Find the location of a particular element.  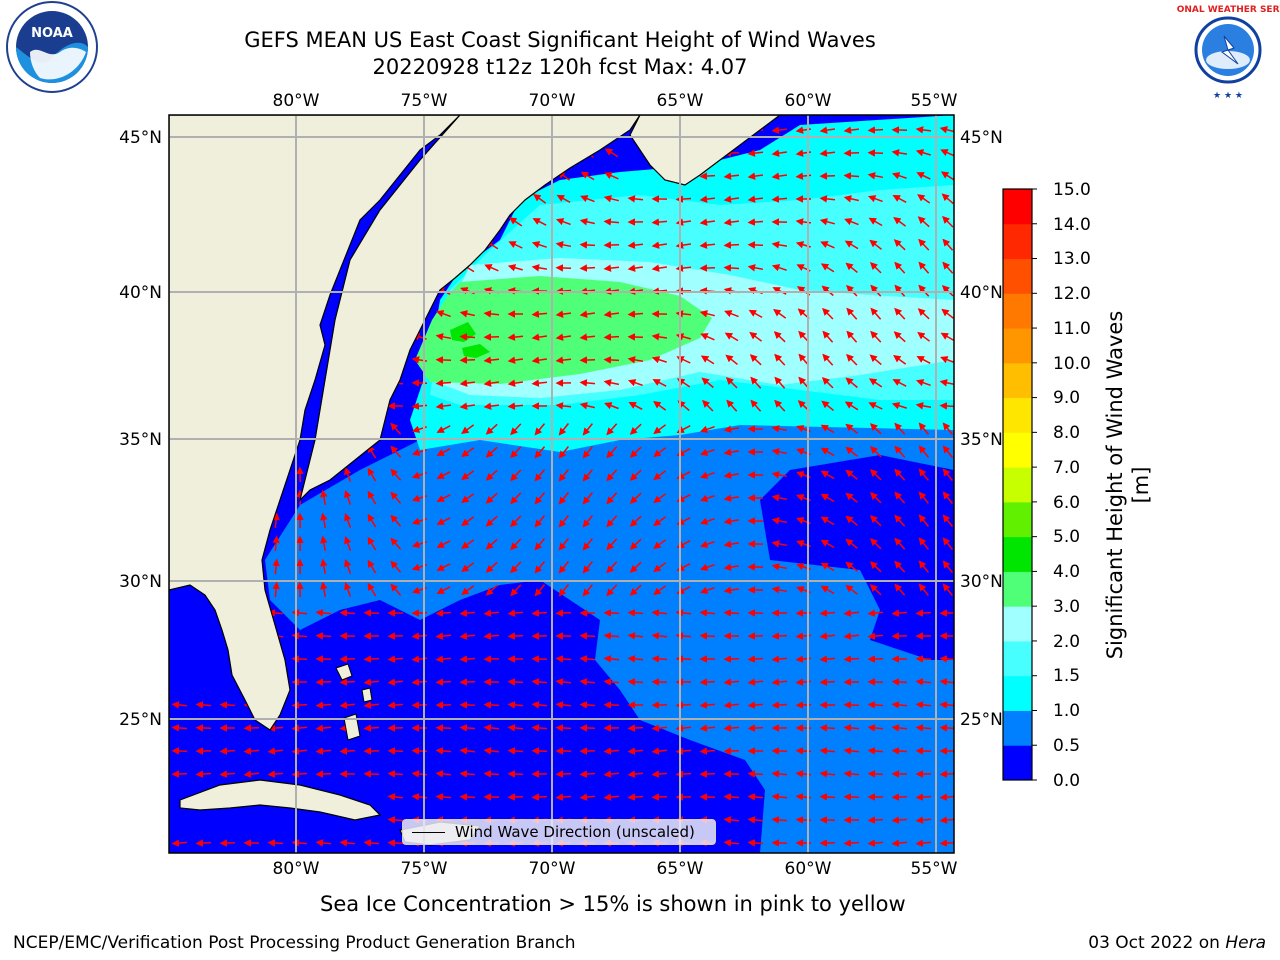

colorbar-tick: 0.5 is located at coordinates (1067, 746).